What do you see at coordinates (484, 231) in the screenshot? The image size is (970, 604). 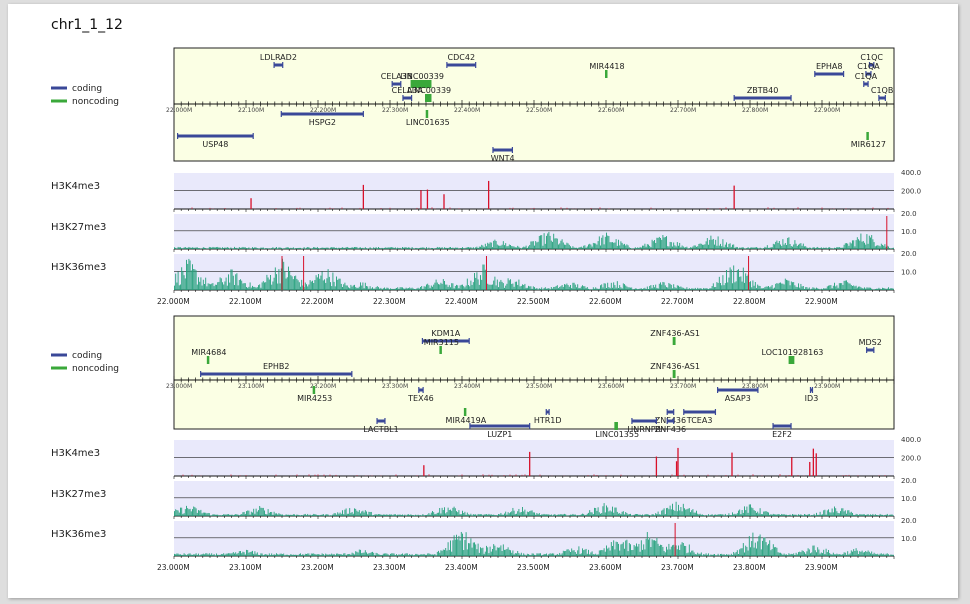 I see `track-h3k27me3: H3K27me3 20.0 10.0` at bounding box center [484, 231].